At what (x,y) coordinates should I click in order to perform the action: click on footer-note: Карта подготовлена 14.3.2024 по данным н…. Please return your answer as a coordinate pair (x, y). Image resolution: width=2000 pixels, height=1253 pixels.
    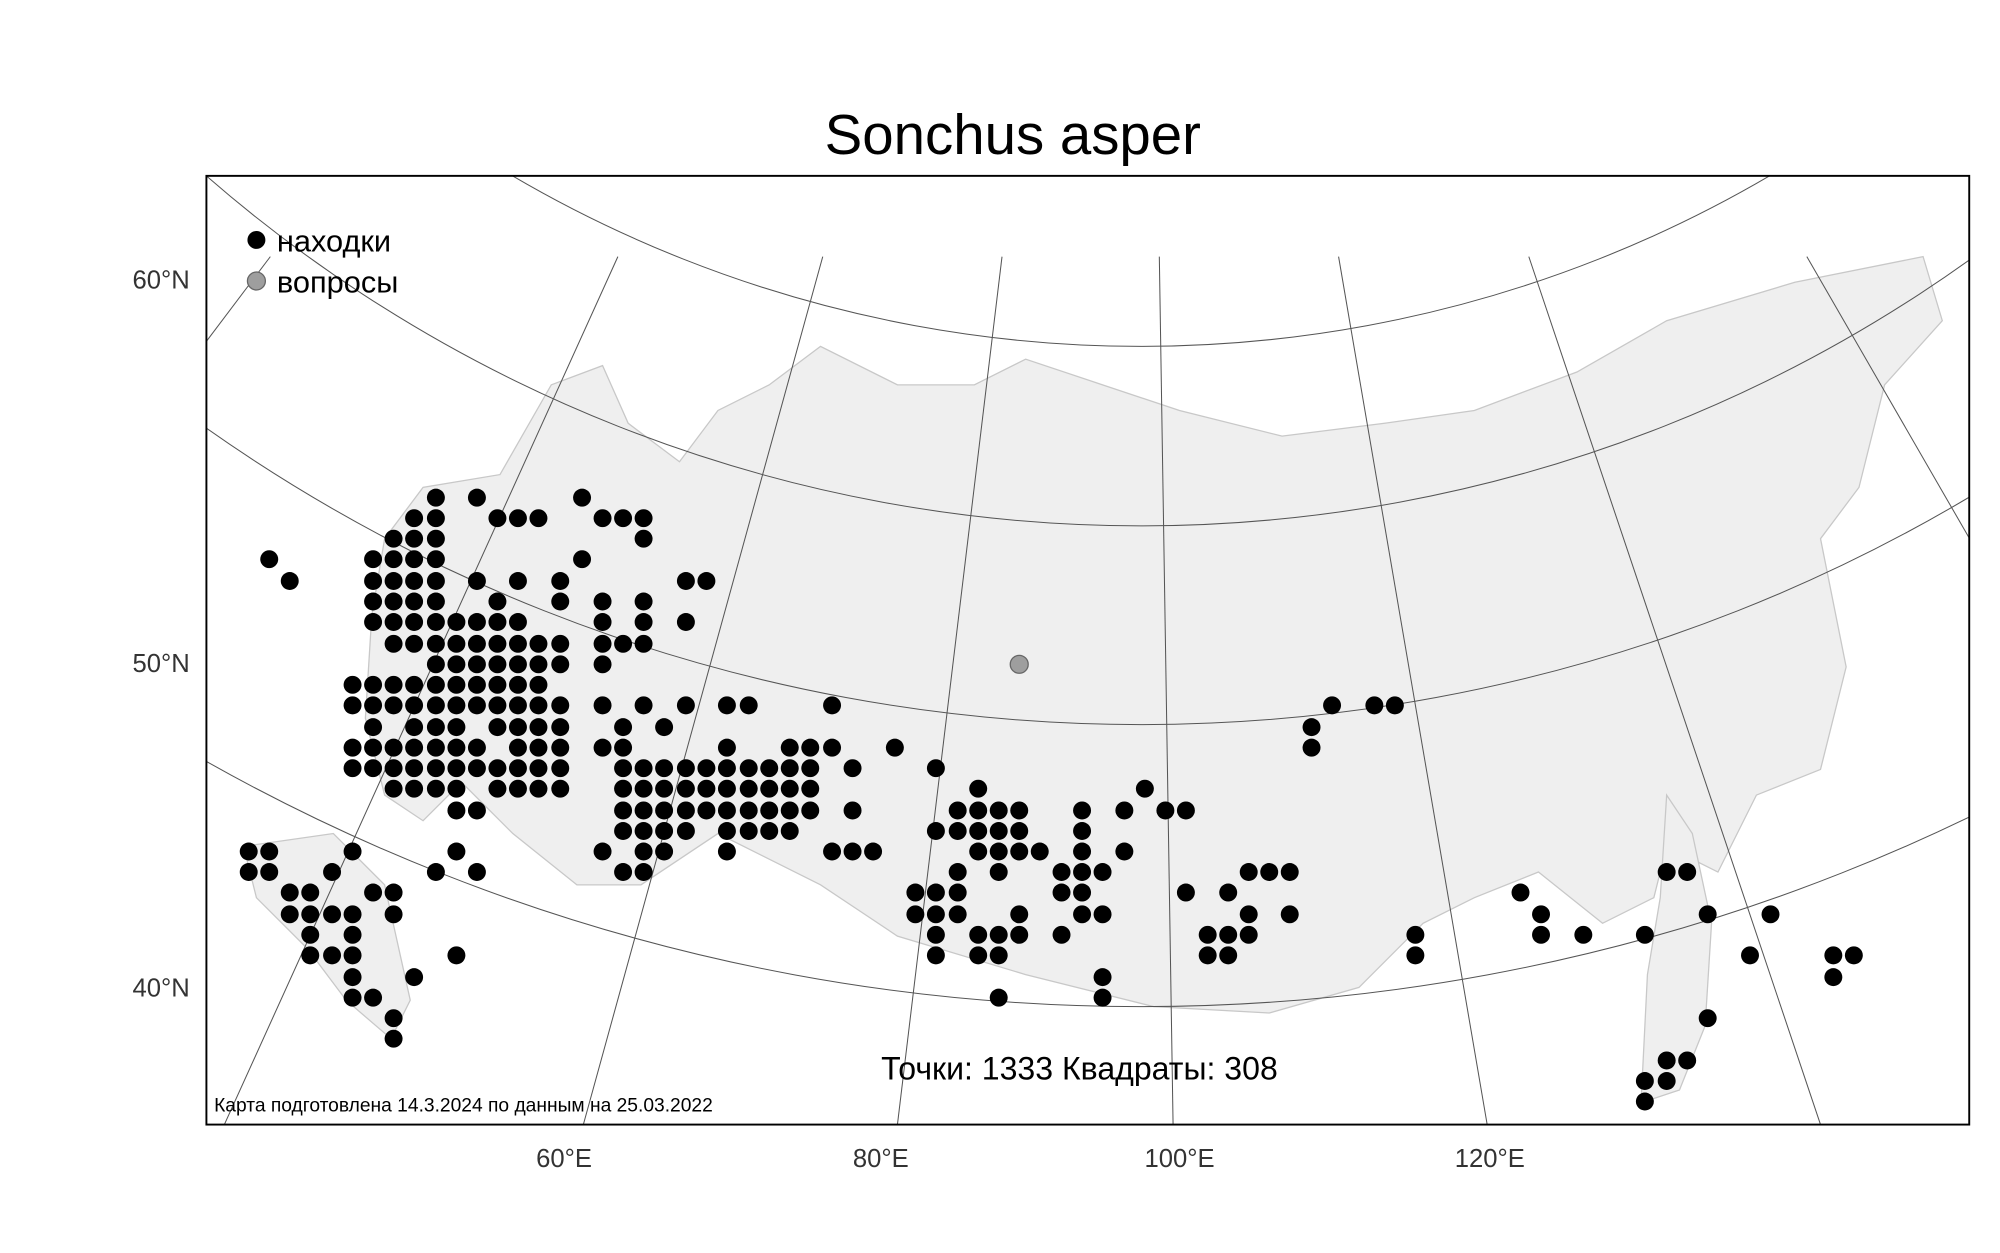
    Looking at the image, I should click on (463, 1106).